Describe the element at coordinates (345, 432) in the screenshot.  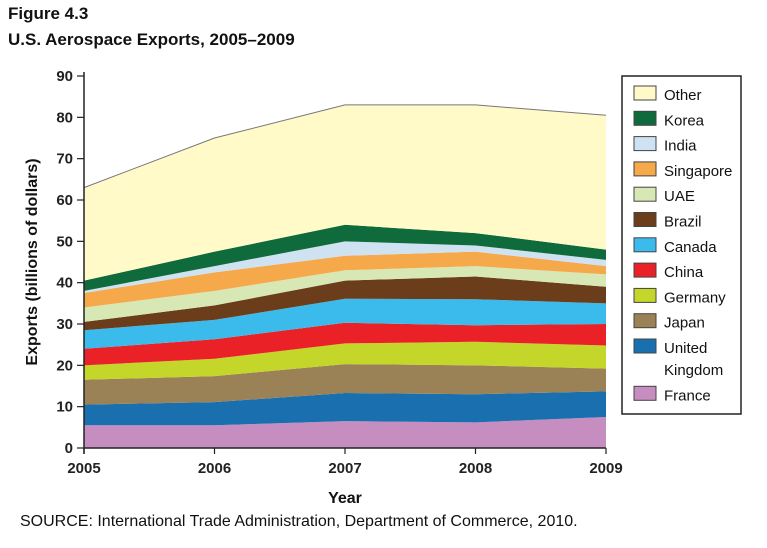
I see `area-france` at that location.